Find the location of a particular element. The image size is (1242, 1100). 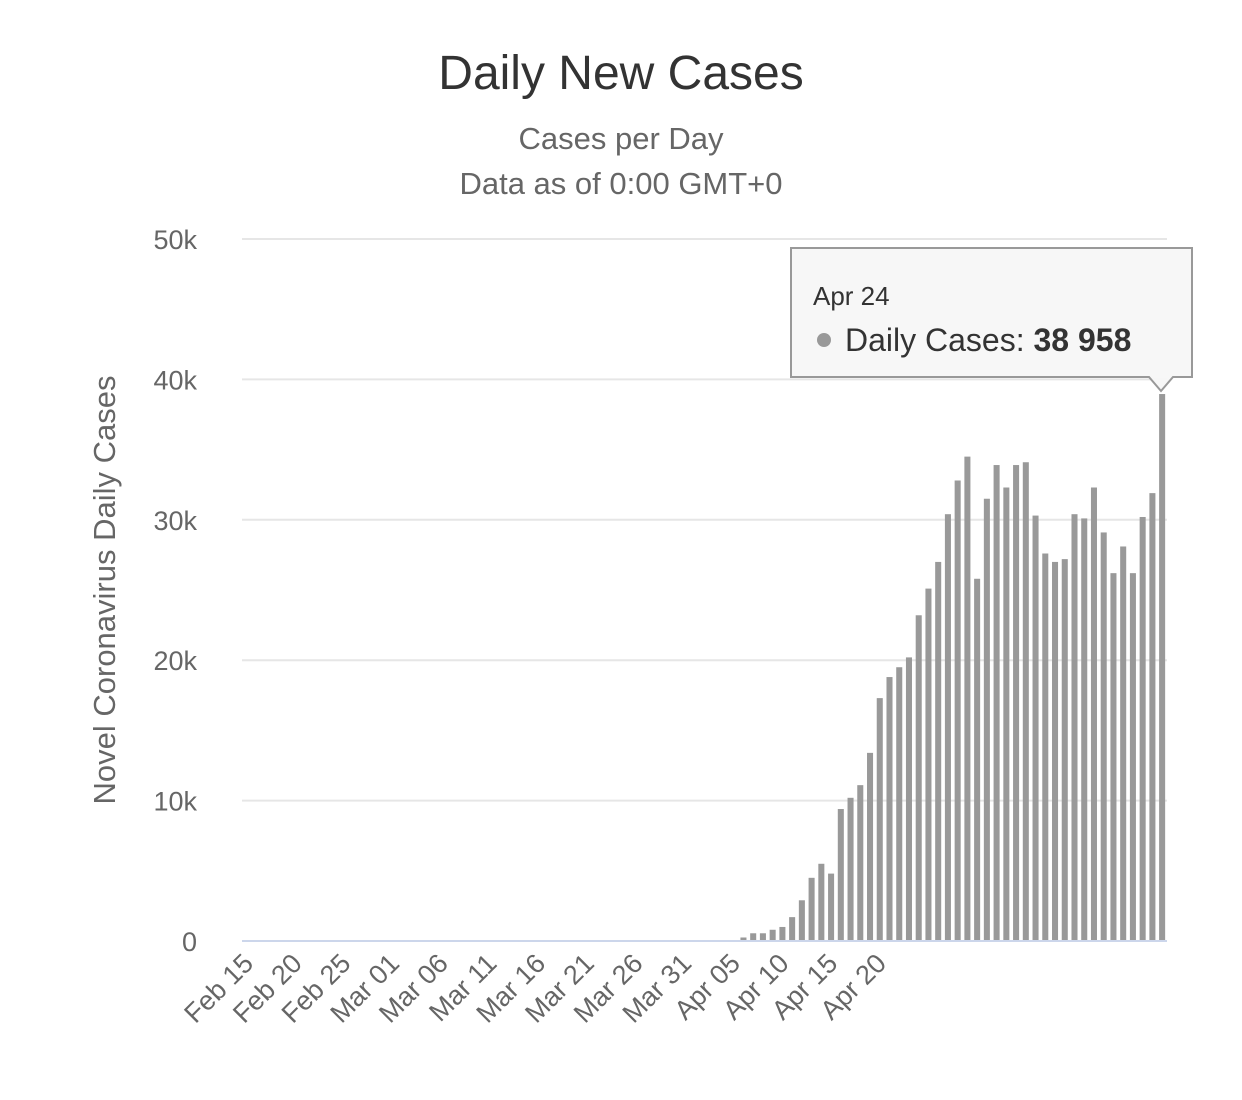

tooltip-box is located at coordinates (991, 320).